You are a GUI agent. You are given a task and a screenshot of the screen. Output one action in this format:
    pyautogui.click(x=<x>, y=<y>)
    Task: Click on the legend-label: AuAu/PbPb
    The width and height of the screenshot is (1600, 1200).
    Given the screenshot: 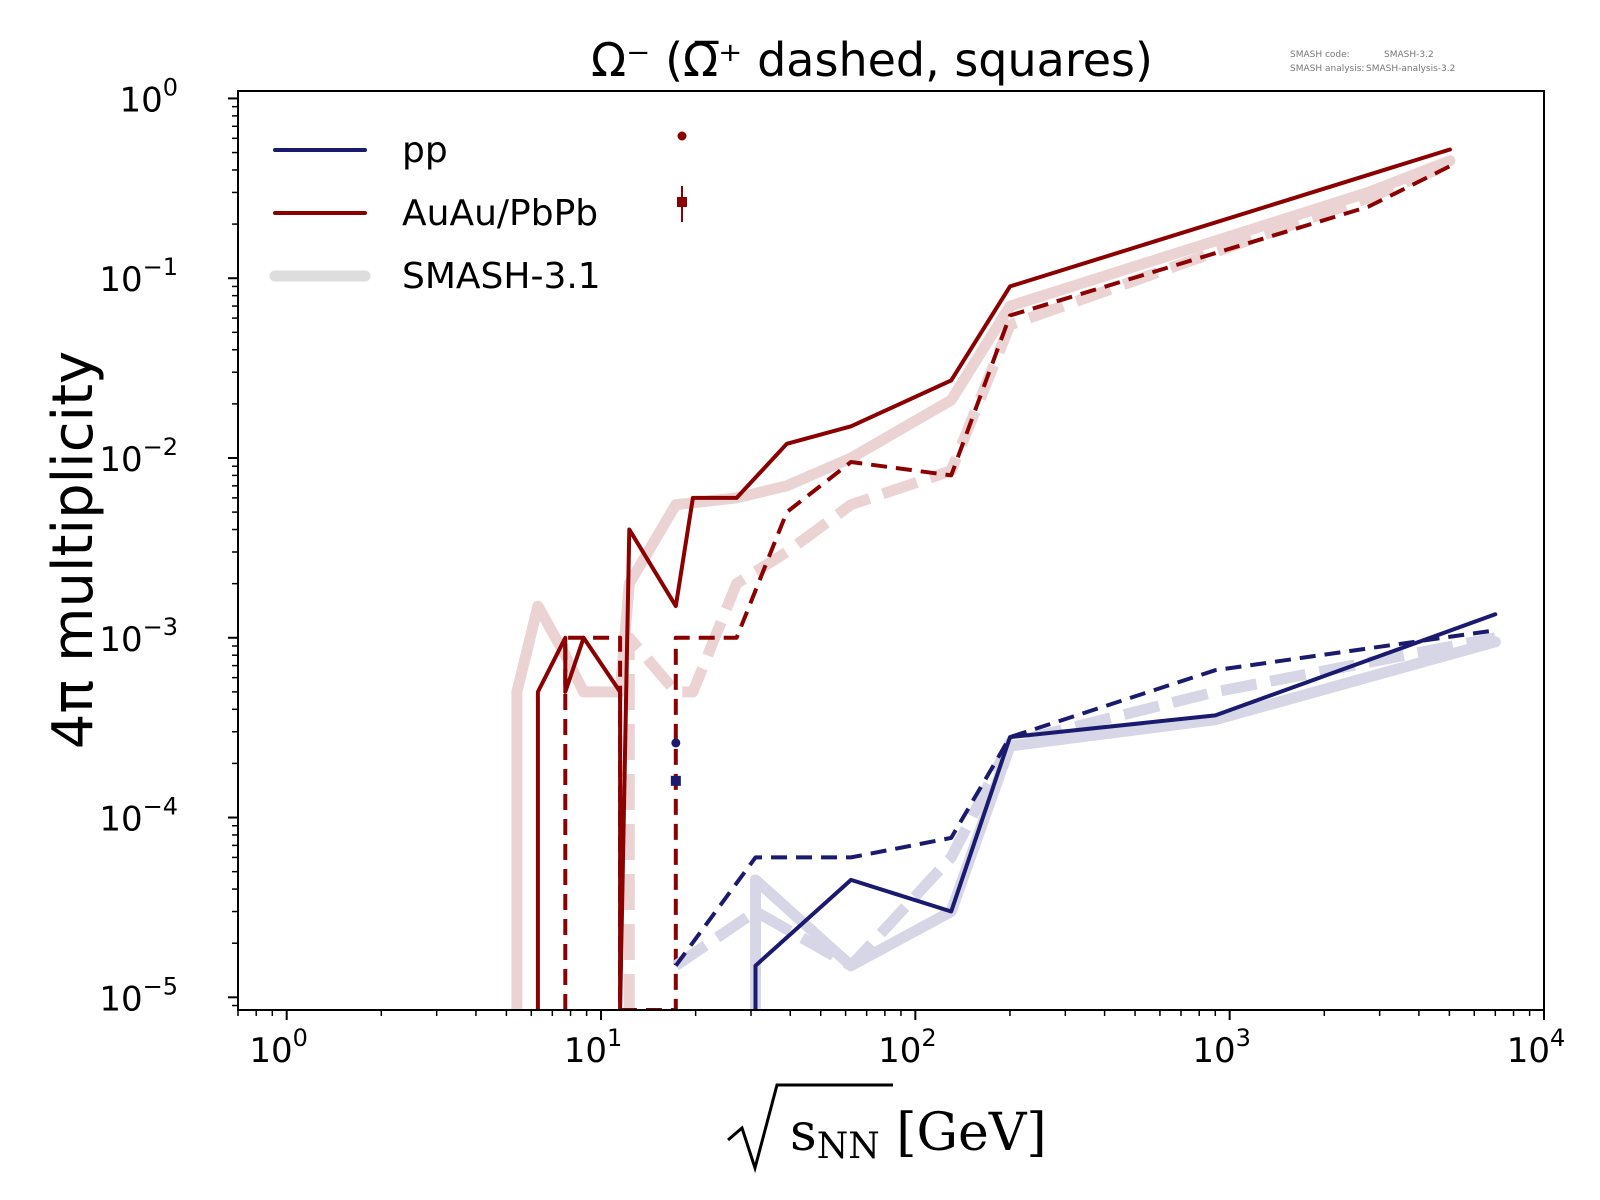 What is the action you would take?
    pyautogui.click(x=500, y=213)
    